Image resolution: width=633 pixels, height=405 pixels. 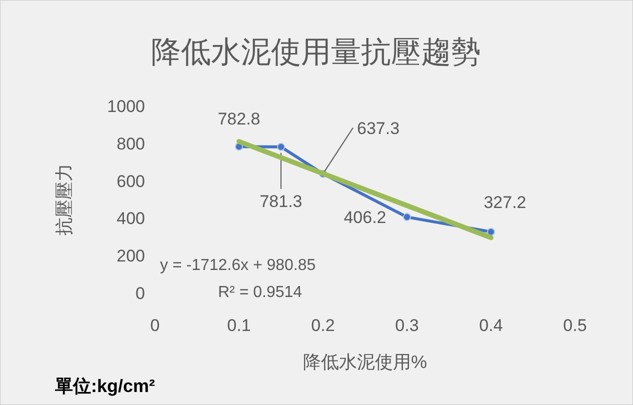 I want to click on data-label: 781.3, so click(x=281, y=201).